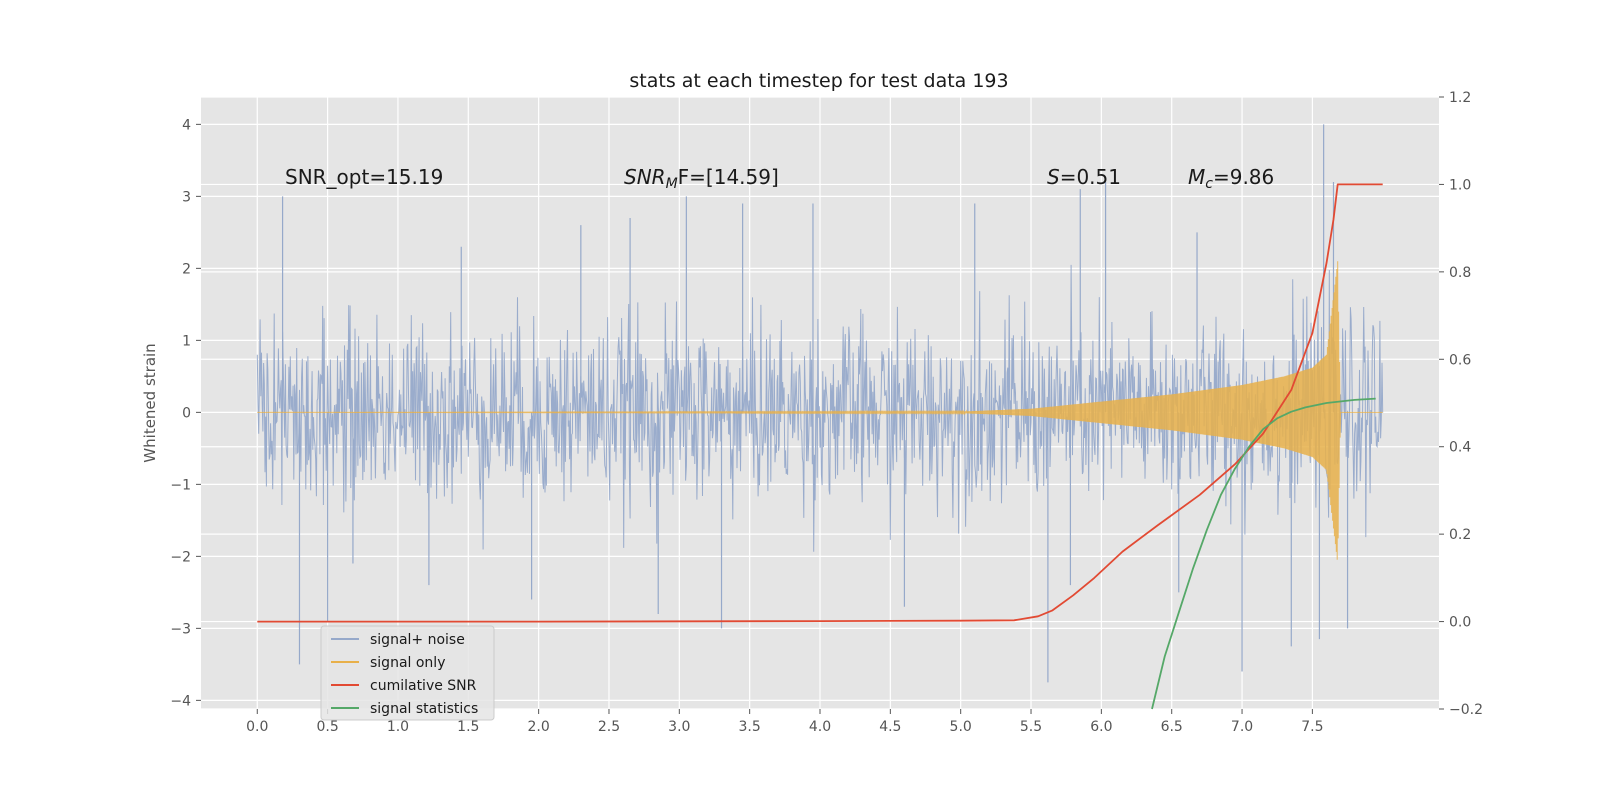 The width and height of the screenshot is (1600, 804). What do you see at coordinates (890, 727) in the screenshot?
I see `x-tick-label: 4.5` at bounding box center [890, 727].